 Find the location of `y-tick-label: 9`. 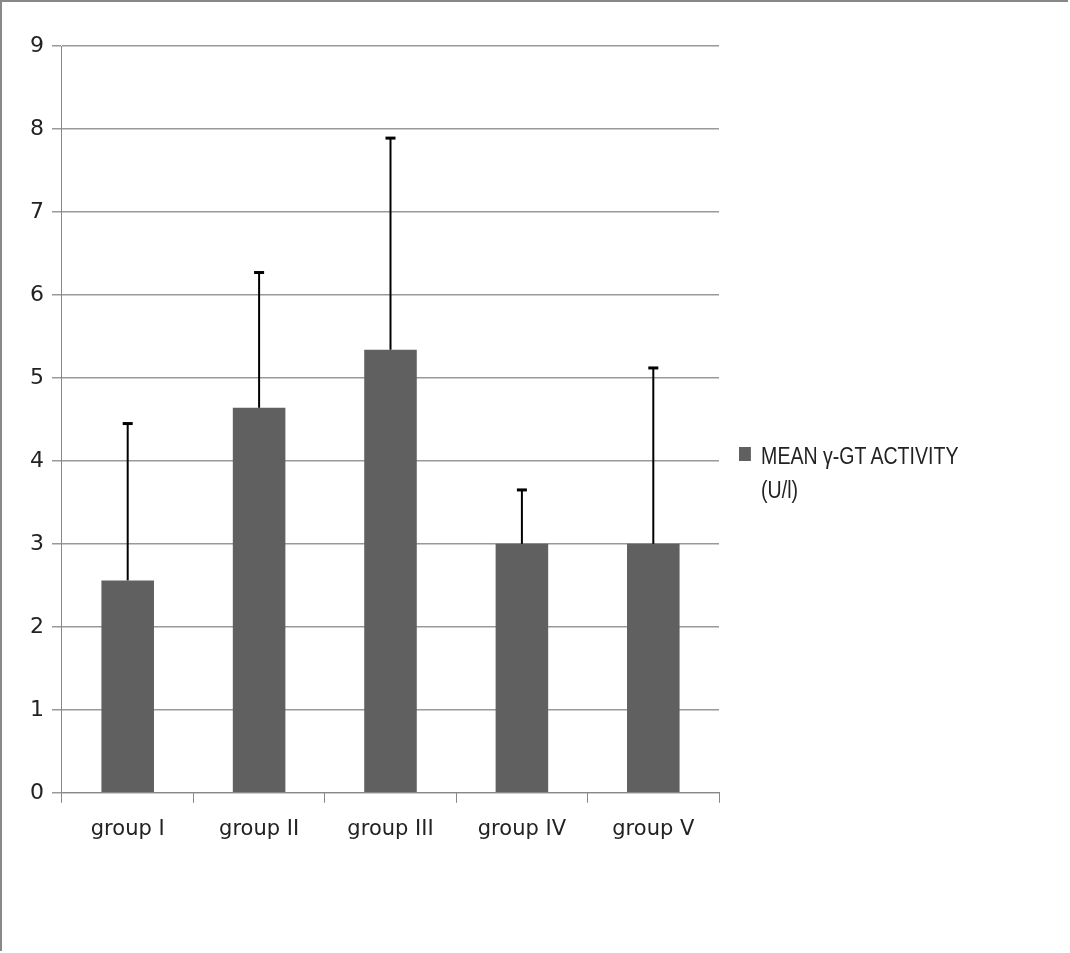

y-tick-label: 9 is located at coordinates (37, 44).